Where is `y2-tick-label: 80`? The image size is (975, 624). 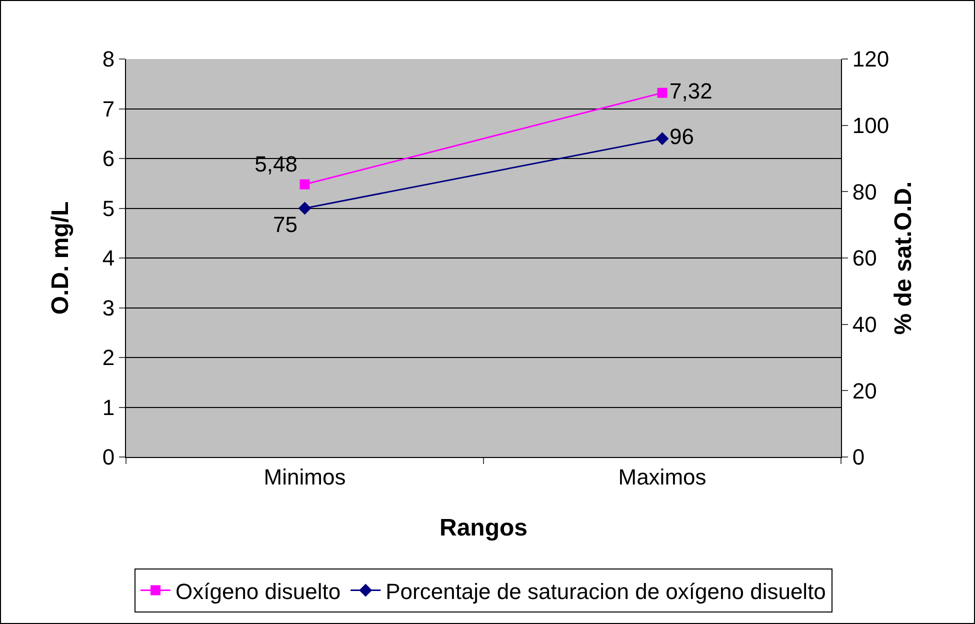 y2-tick-label: 80 is located at coordinates (864, 191).